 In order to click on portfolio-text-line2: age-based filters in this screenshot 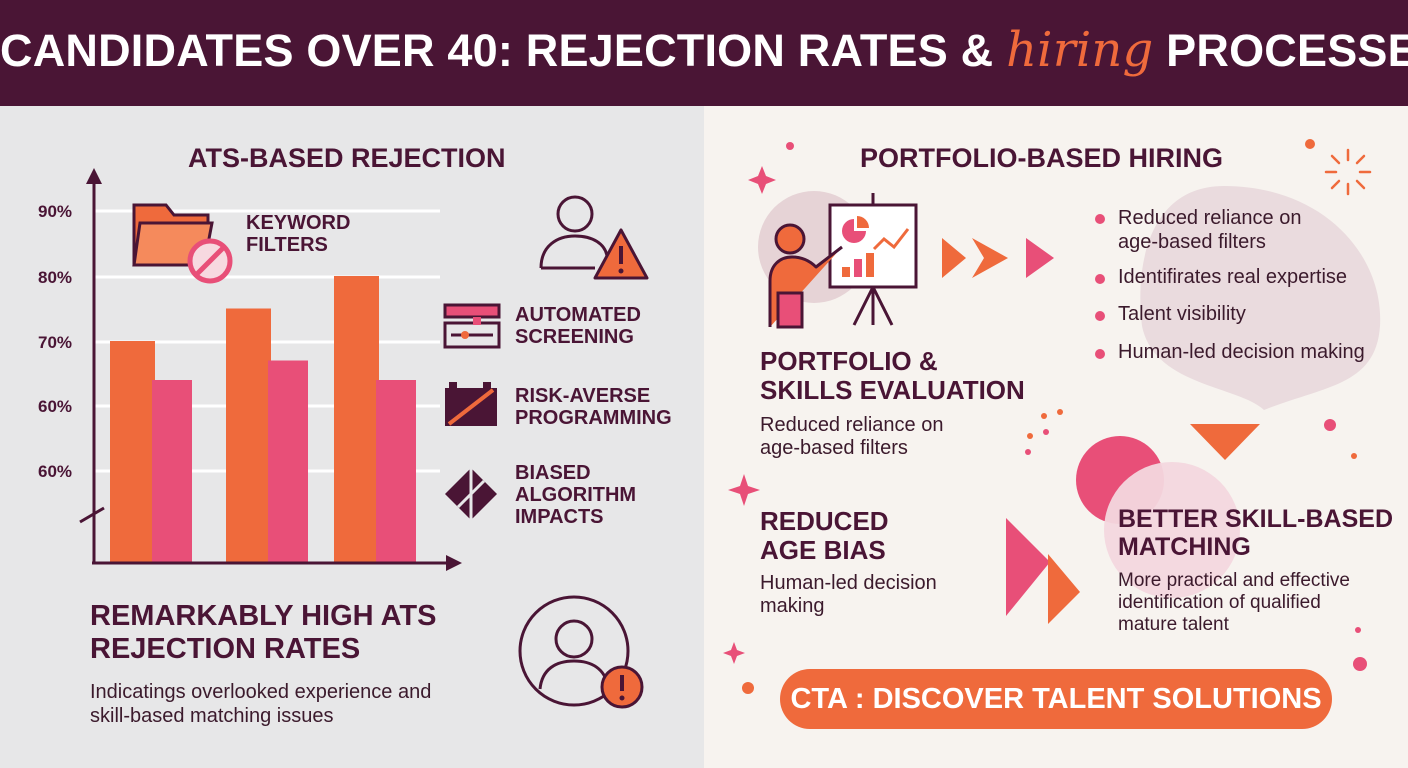, I will do `click(834, 448)`.